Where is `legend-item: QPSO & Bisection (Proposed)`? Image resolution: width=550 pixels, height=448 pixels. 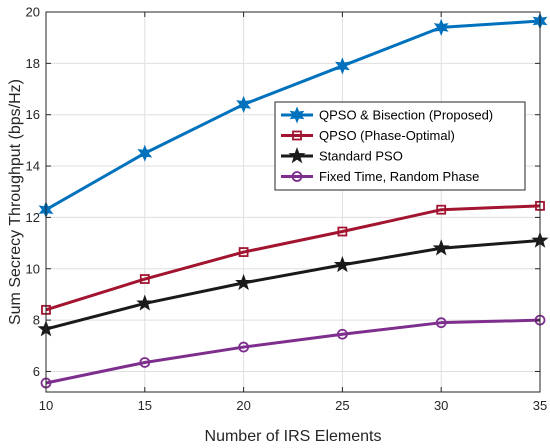
legend-item: QPSO & Bisection (Proposed) is located at coordinates (387, 115).